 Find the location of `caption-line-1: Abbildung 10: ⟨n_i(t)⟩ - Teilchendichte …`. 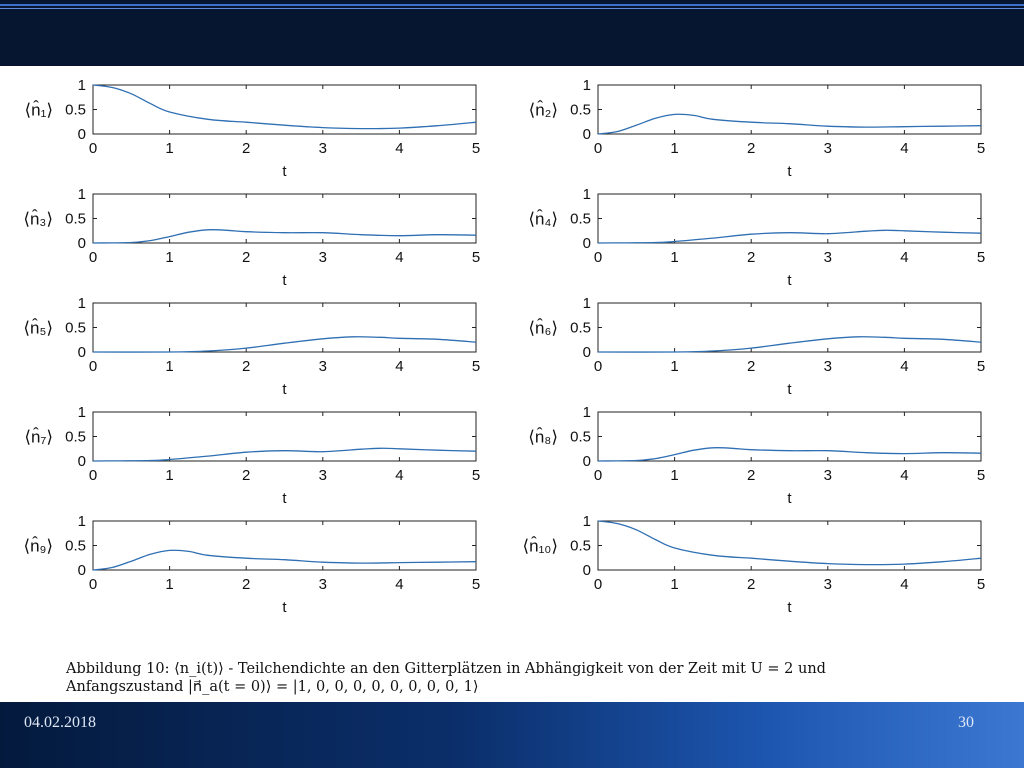

caption-line-1: Abbildung 10: ⟨n_i(t)⟩ - Teilchendichte … is located at coordinates (446, 669).